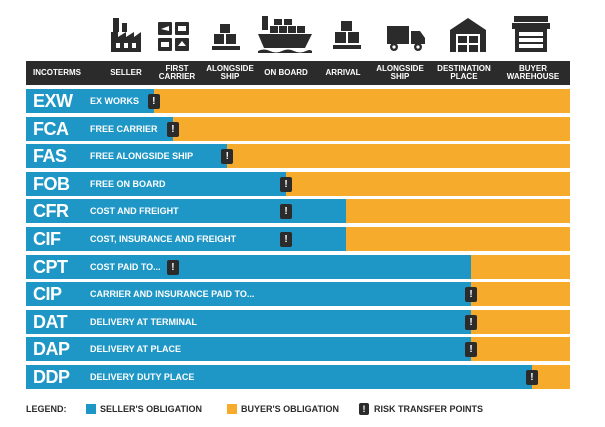 The height and width of the screenshot is (427, 605). Describe the element at coordinates (429, 409) in the screenshot. I see `legend-risk-label: RISK TRANSFER POINTS` at that location.